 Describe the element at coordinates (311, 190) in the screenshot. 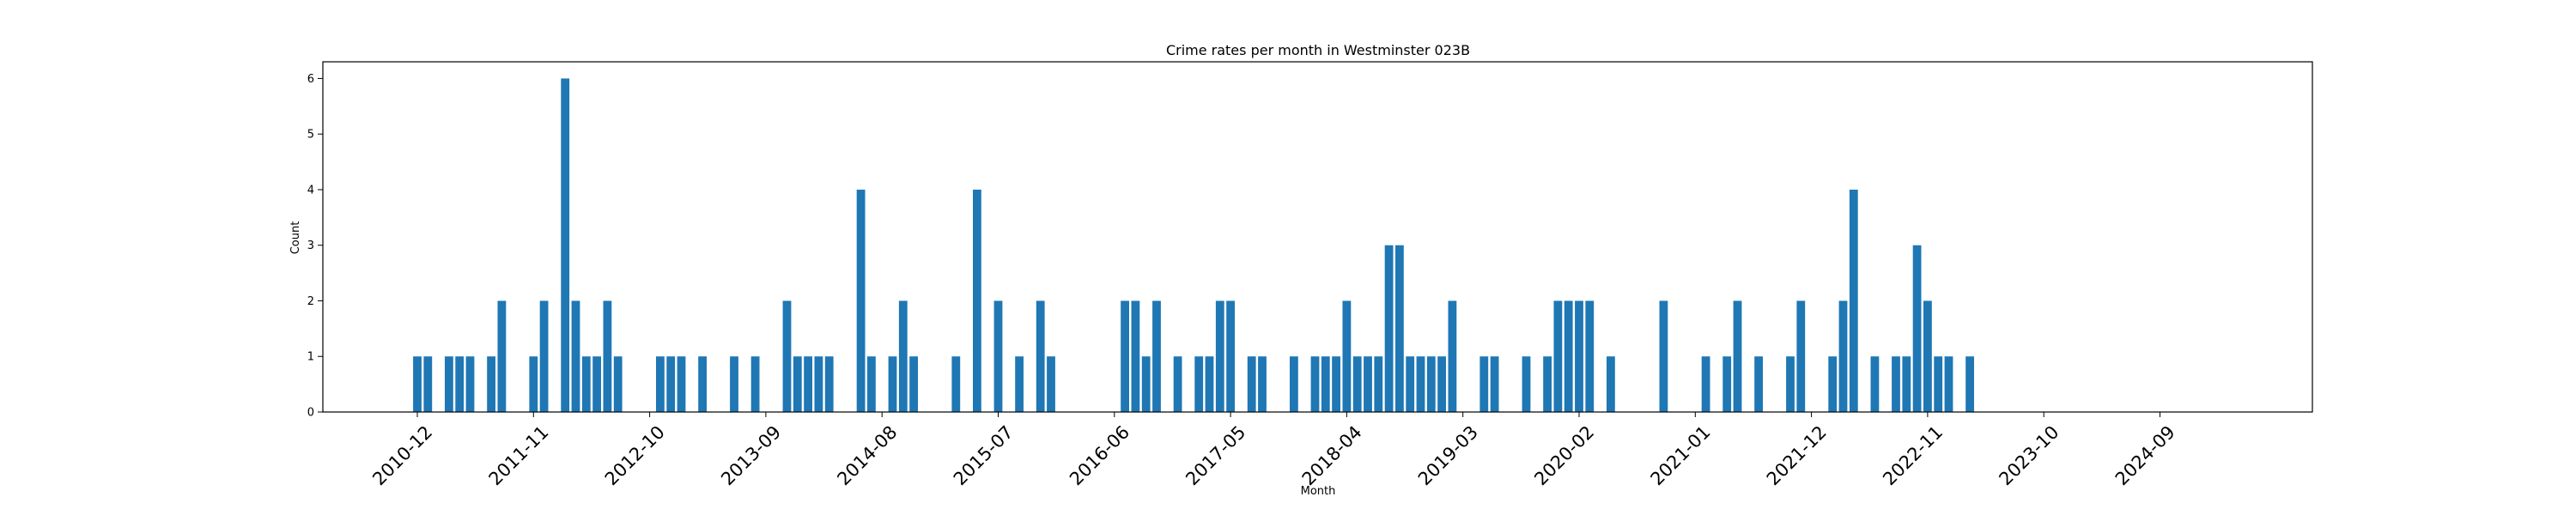

I see `y-tick-label: 4` at that location.